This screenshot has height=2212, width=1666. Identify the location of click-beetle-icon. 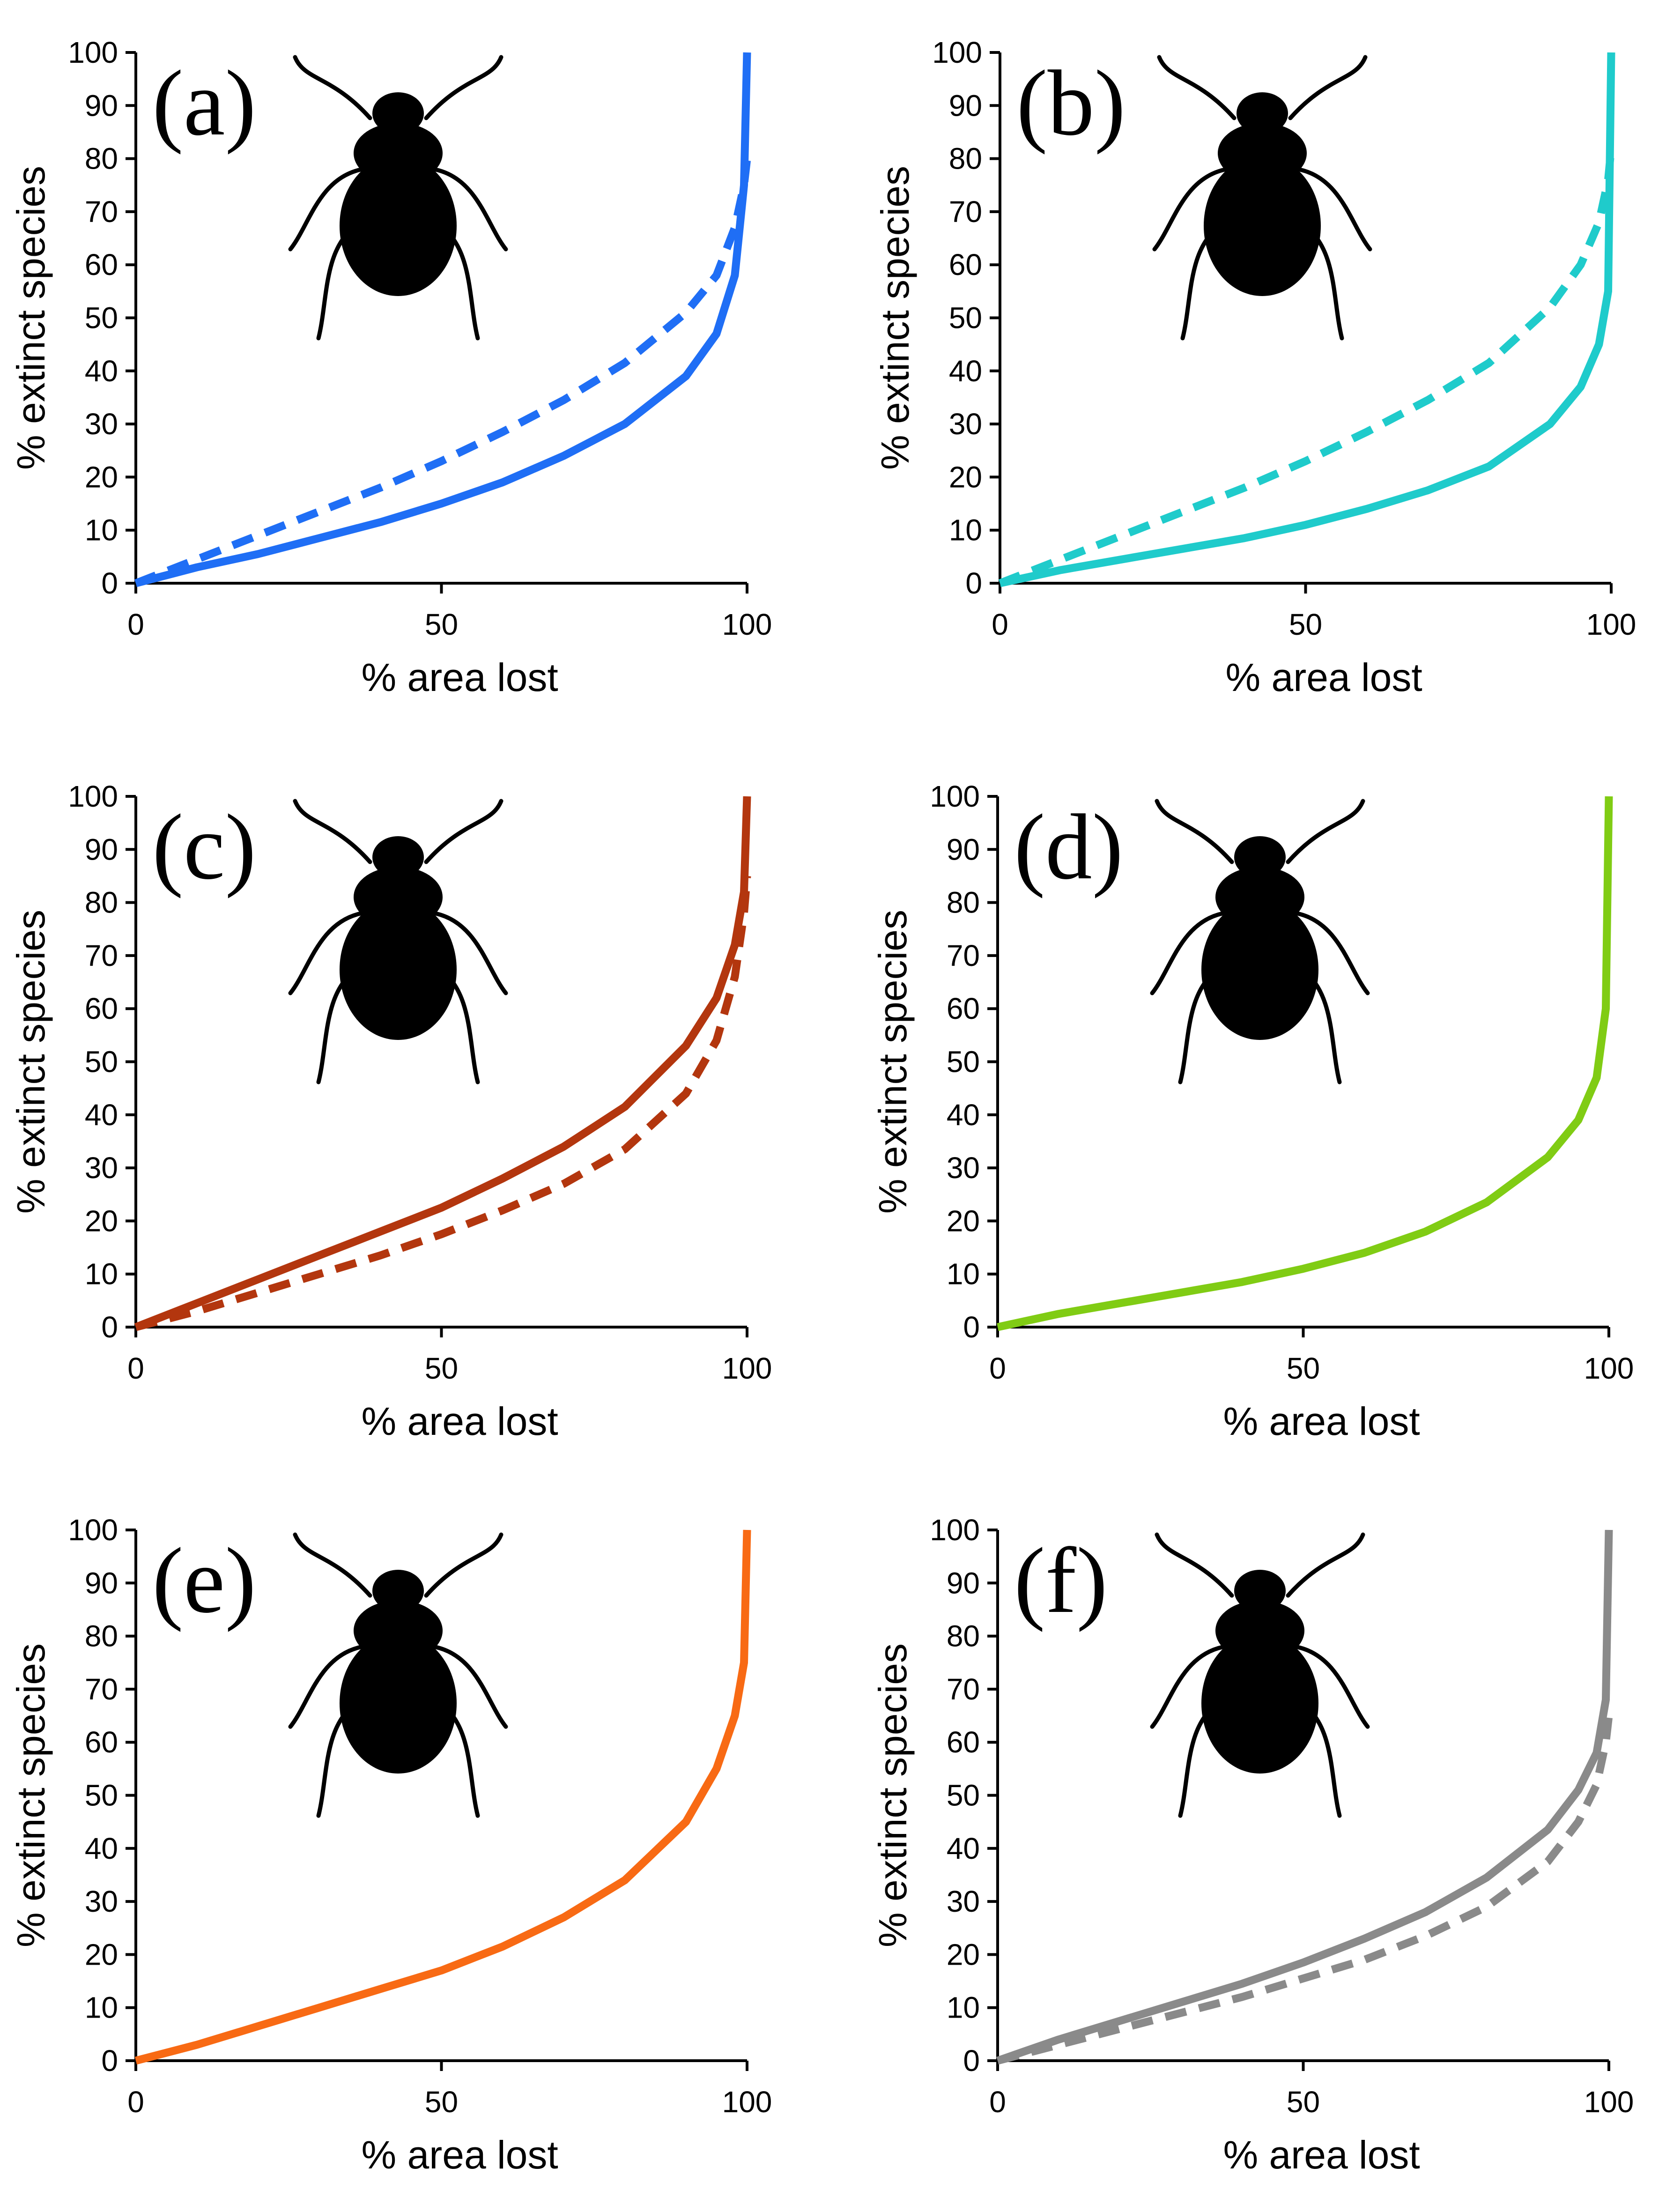
(1260, 941).